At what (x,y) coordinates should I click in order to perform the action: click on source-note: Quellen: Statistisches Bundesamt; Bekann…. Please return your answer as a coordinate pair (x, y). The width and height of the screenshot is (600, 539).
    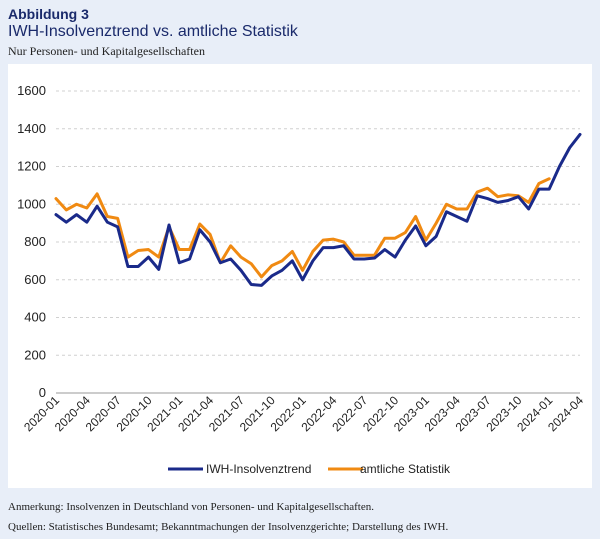
    Looking at the image, I should click on (228, 527).